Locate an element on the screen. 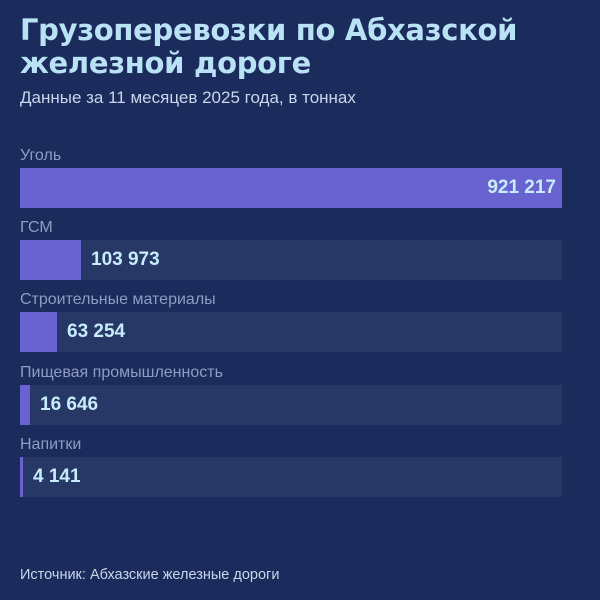 This screenshot has width=600, height=600. bar-track: 63 254 is located at coordinates (291, 332).